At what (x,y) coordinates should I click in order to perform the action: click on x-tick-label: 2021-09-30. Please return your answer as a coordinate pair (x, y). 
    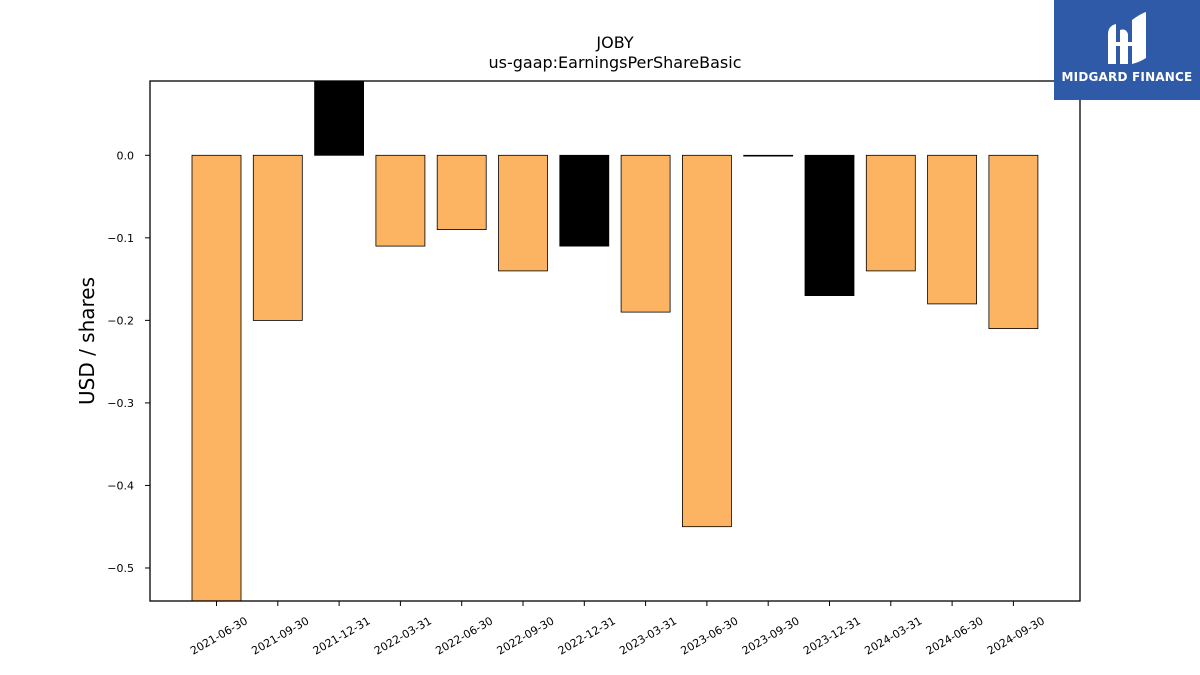
    Looking at the image, I should click on (280, 635).